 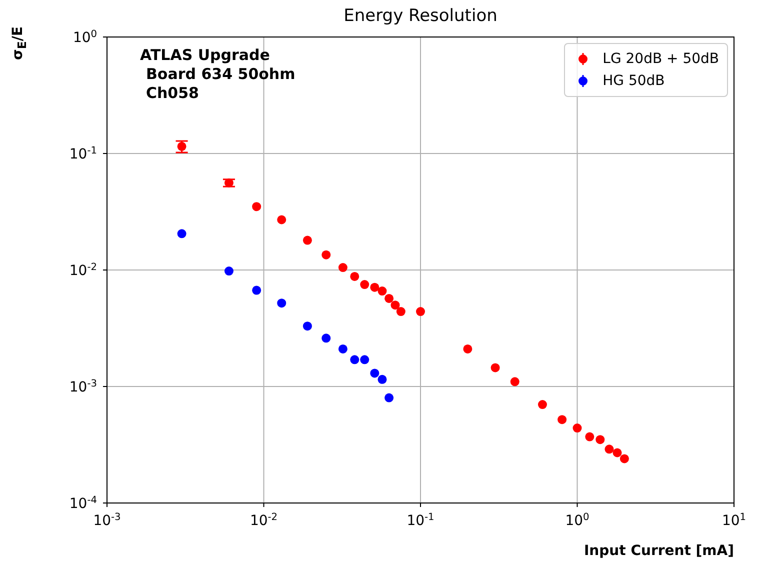 What do you see at coordinates (83, 503) in the screenshot?
I see `y-tick-label: 10$^{-4}$` at bounding box center [83, 503].